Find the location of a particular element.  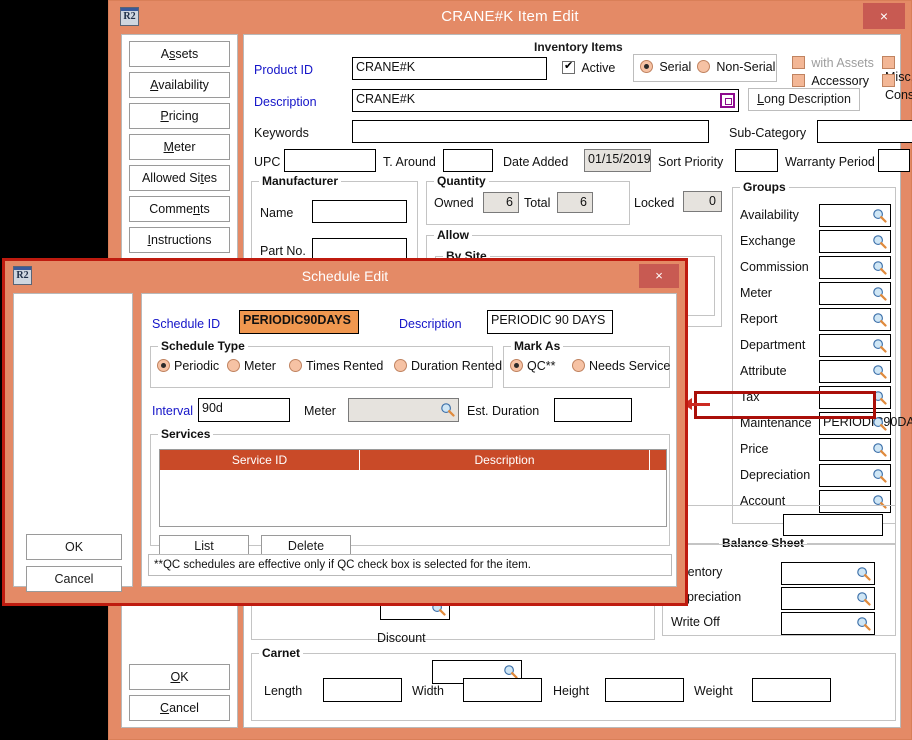

groups-row-label: Account is located at coordinates (763, 501).